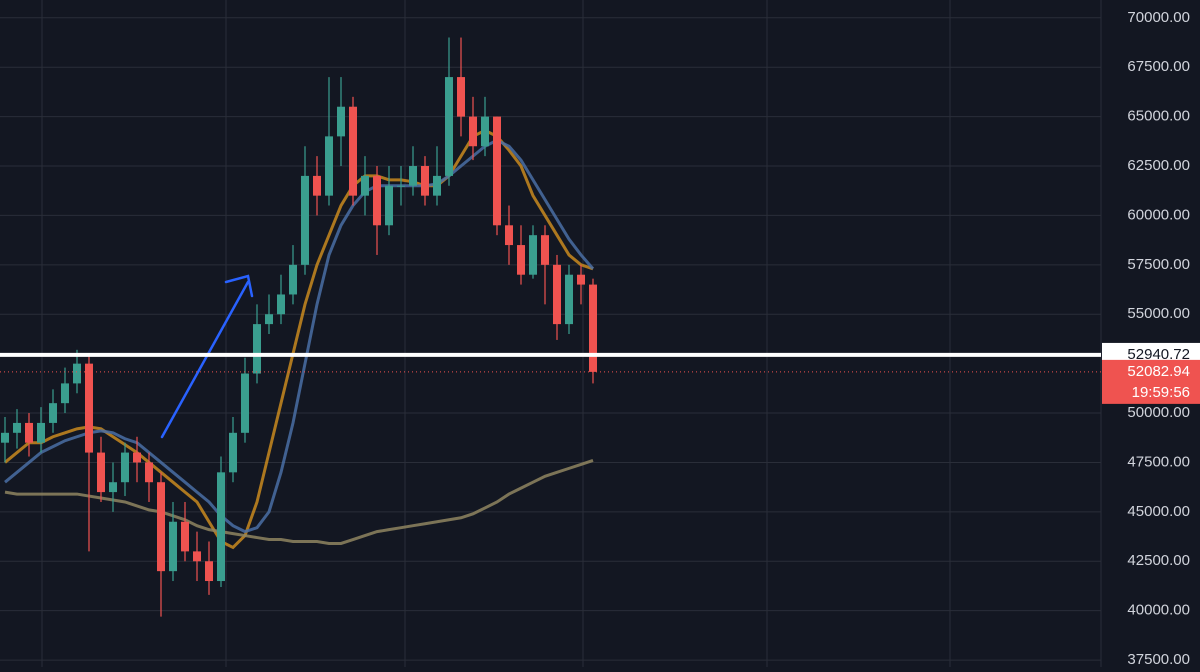  I want to click on arrow-head, so click(239, 286).